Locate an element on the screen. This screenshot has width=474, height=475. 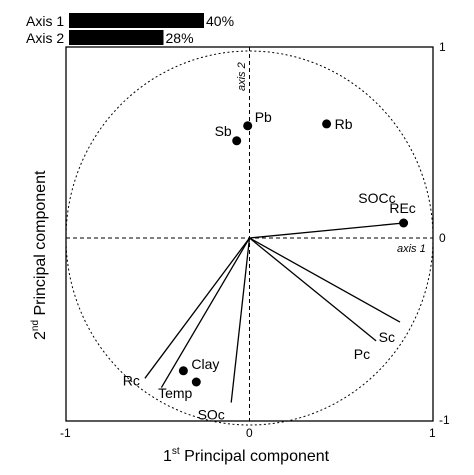
label-sc: Sc is located at coordinates (387, 337).